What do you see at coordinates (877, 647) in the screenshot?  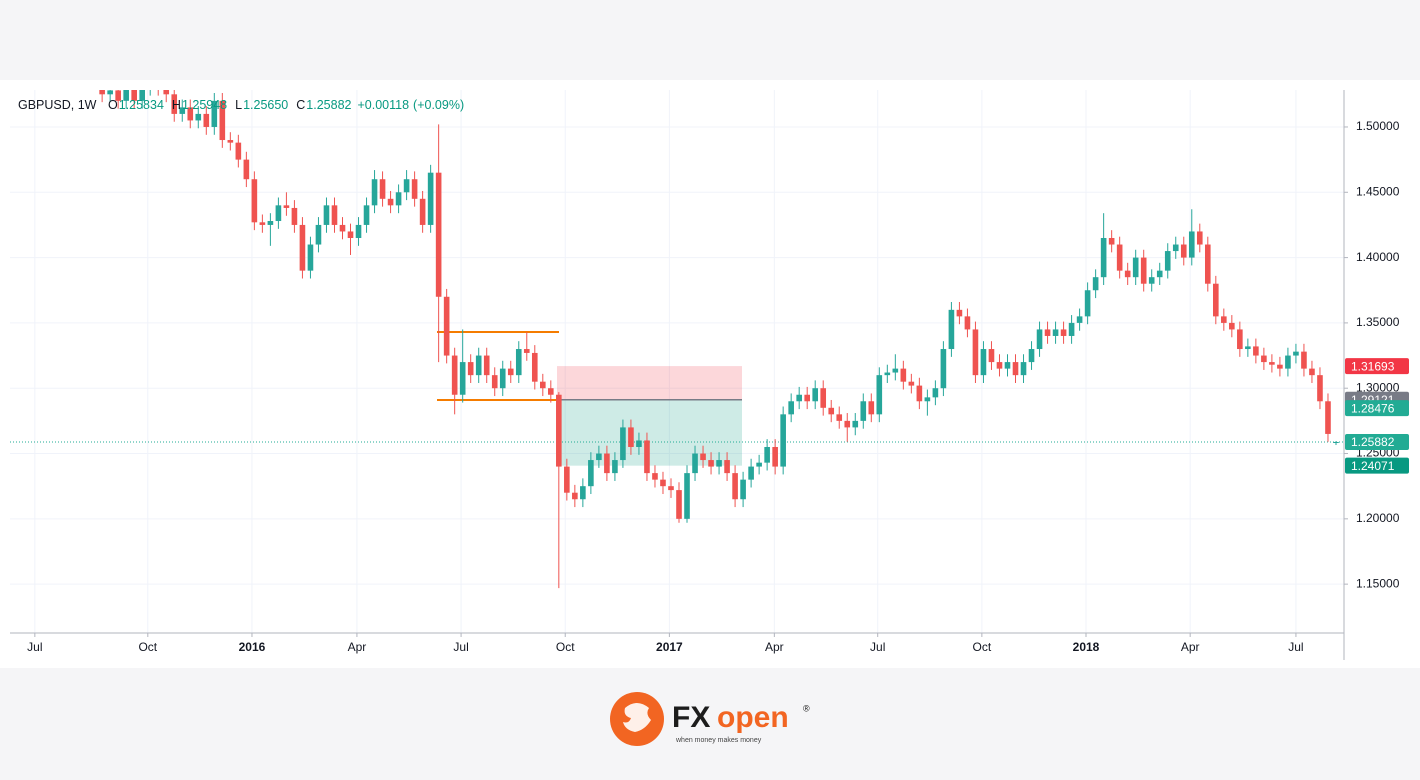 I see `x-tick-label: Jul` at bounding box center [877, 647].